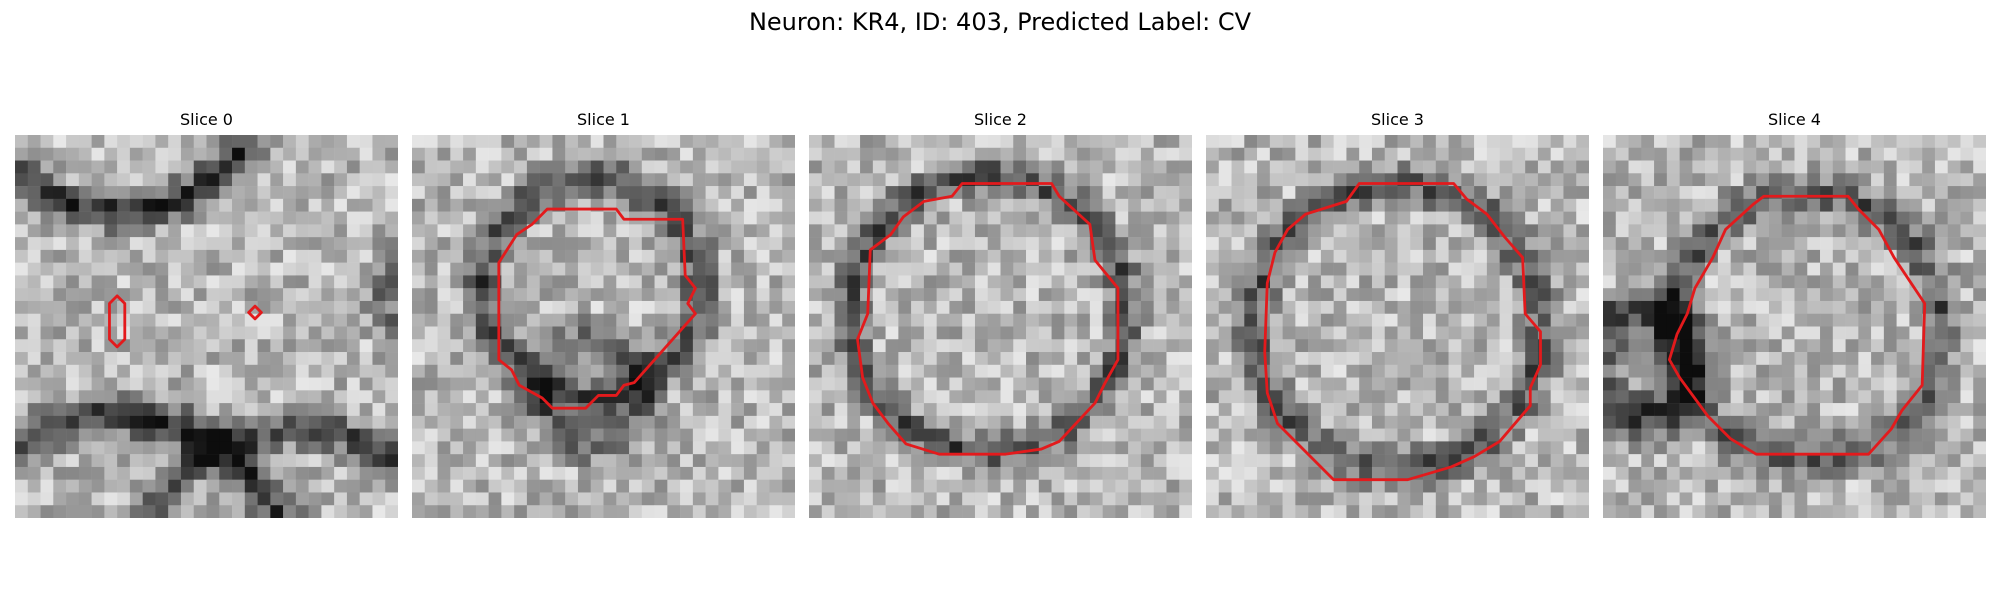  I want to click on slice-title: Slice 0, so click(206, 119).